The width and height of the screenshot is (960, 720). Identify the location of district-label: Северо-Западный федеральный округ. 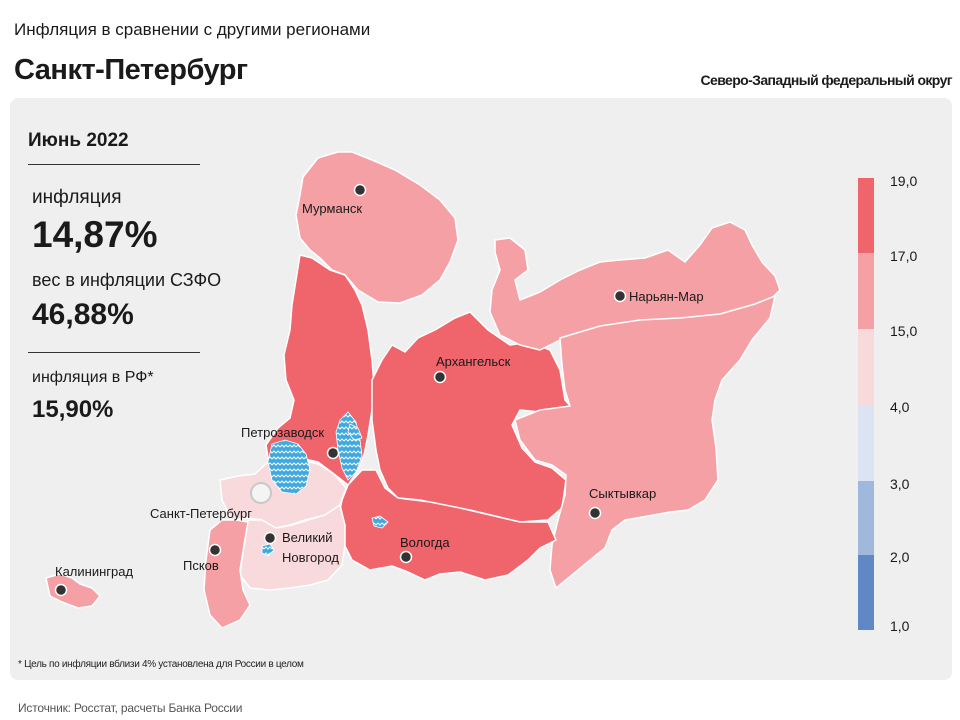
(826, 80).